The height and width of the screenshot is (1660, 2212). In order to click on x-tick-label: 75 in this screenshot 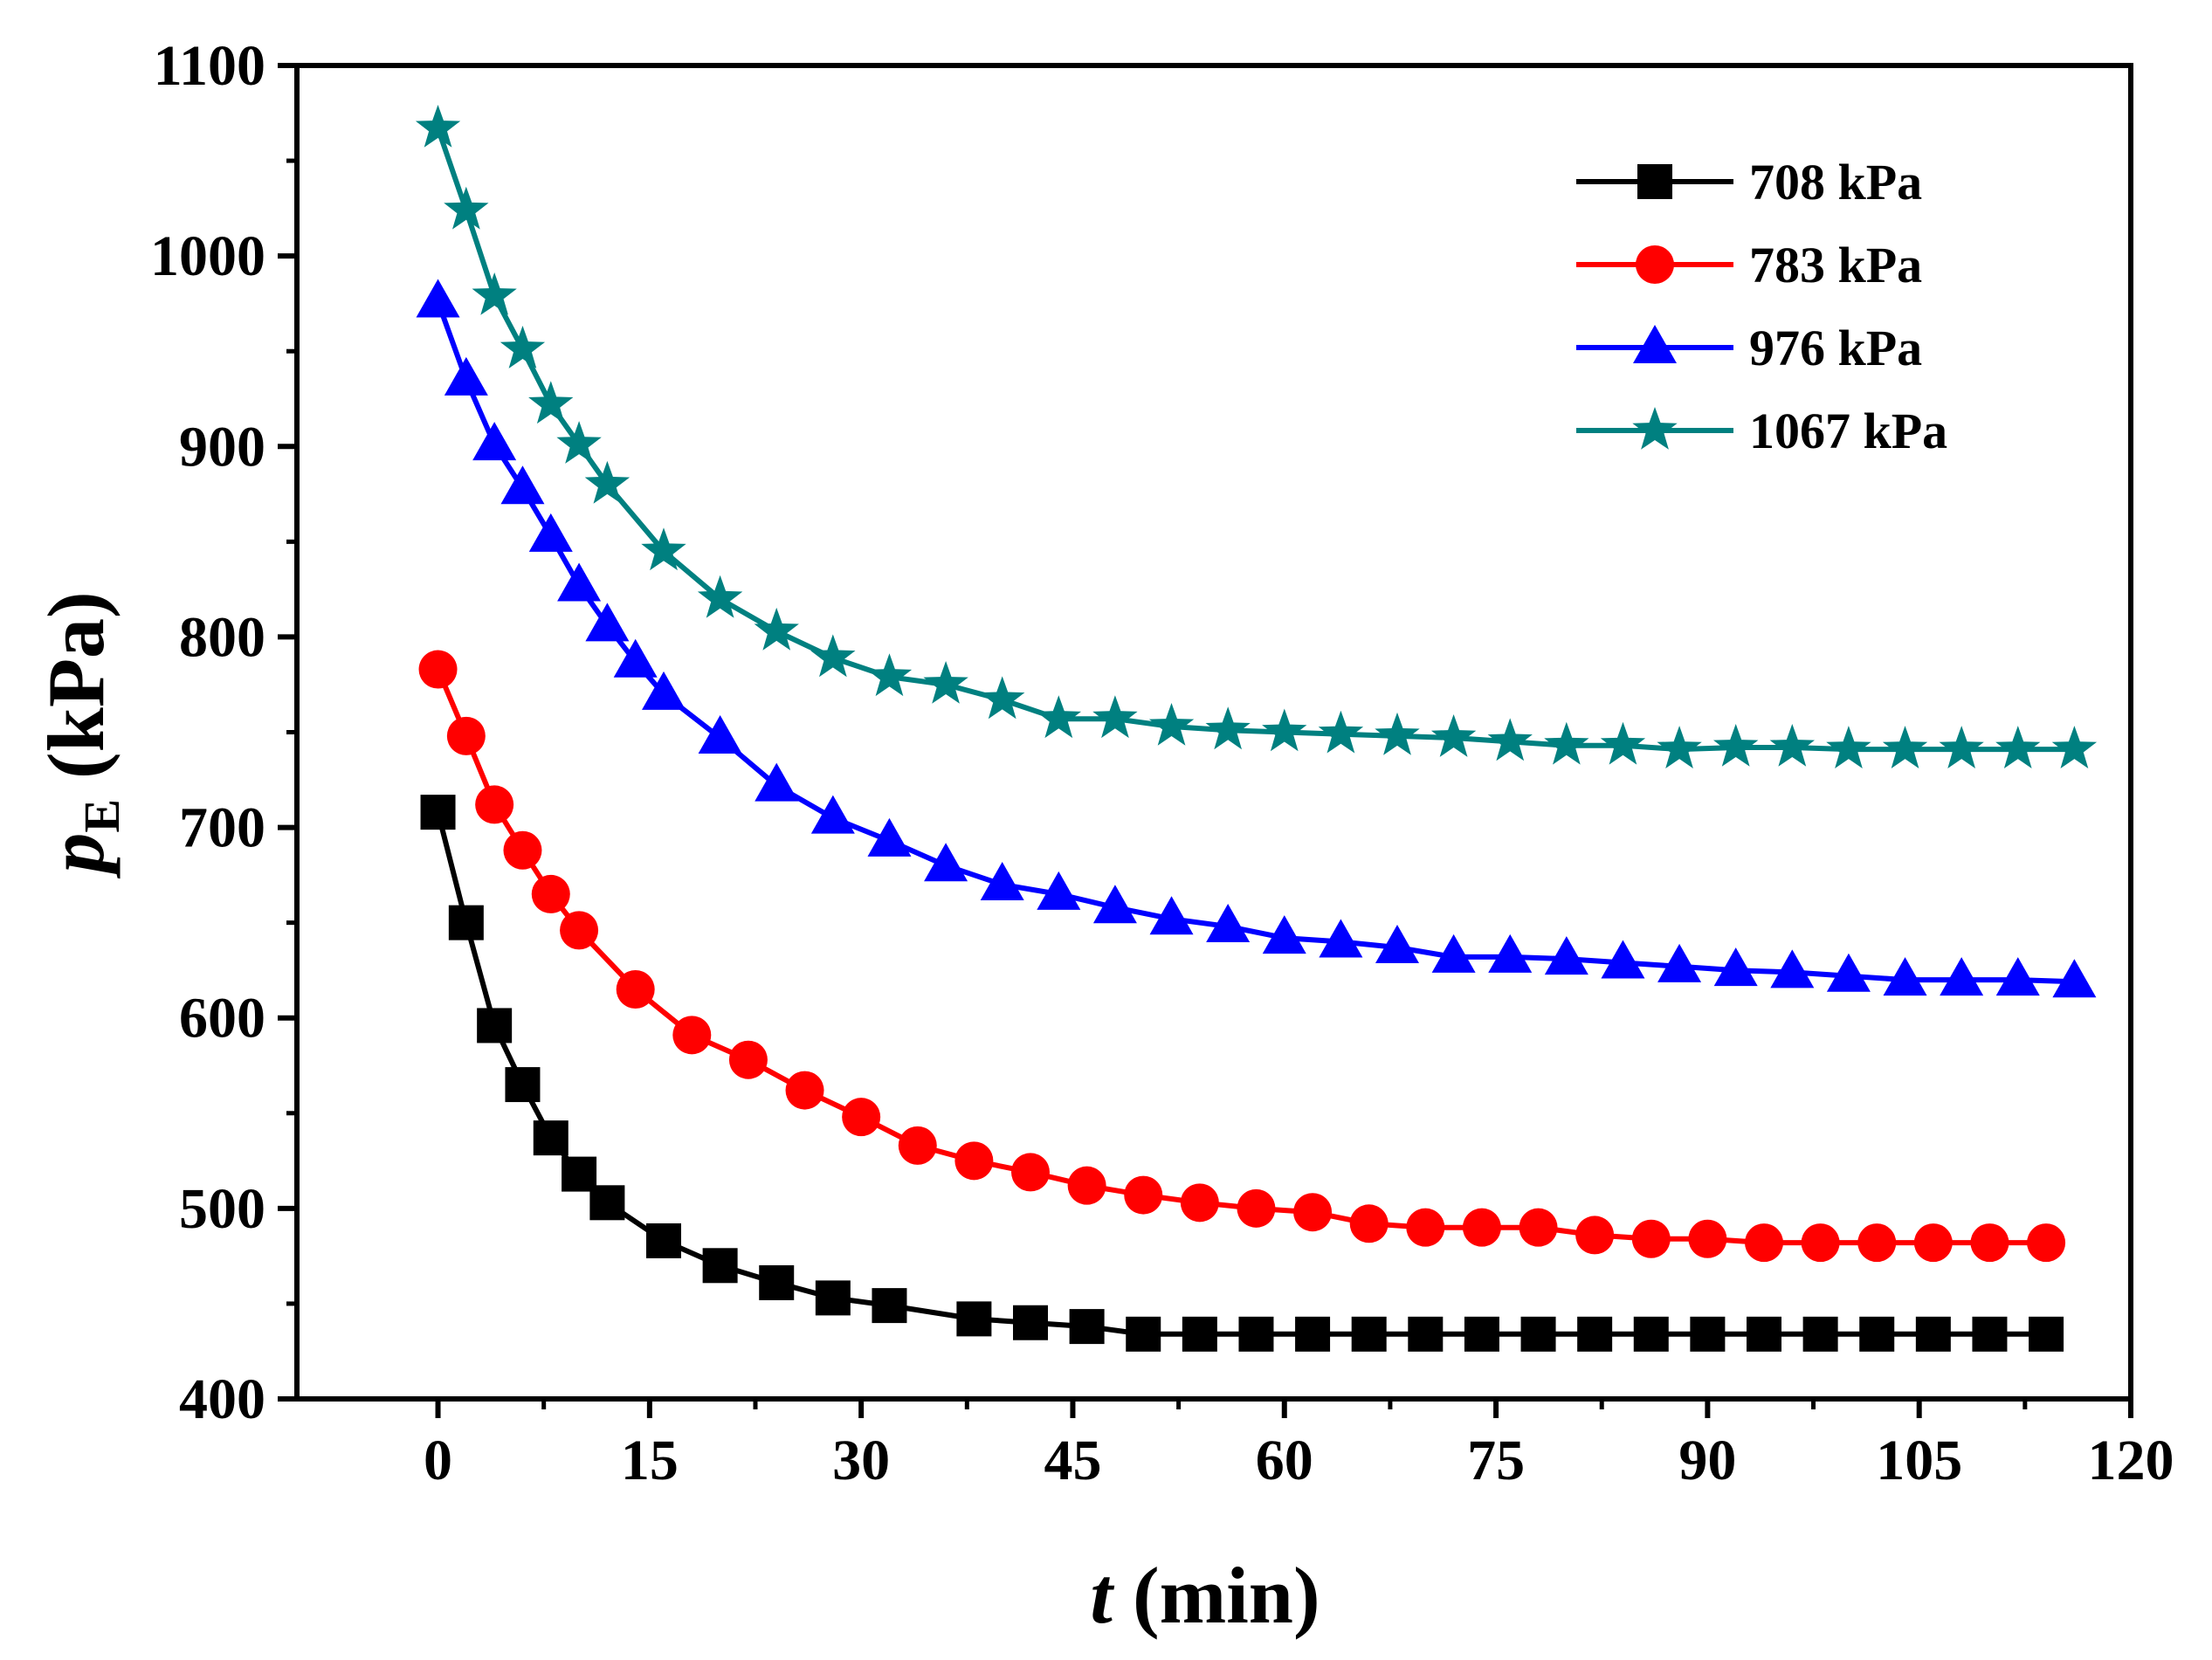, I will do `click(1496, 1460)`.